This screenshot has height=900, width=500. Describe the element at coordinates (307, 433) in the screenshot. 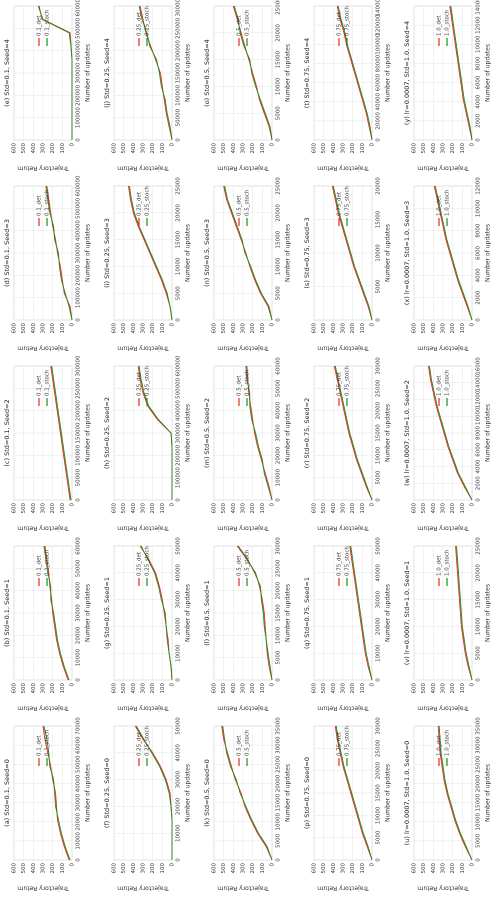

I see `chart-title: (r) Std=0.75, Seed=2` at that location.